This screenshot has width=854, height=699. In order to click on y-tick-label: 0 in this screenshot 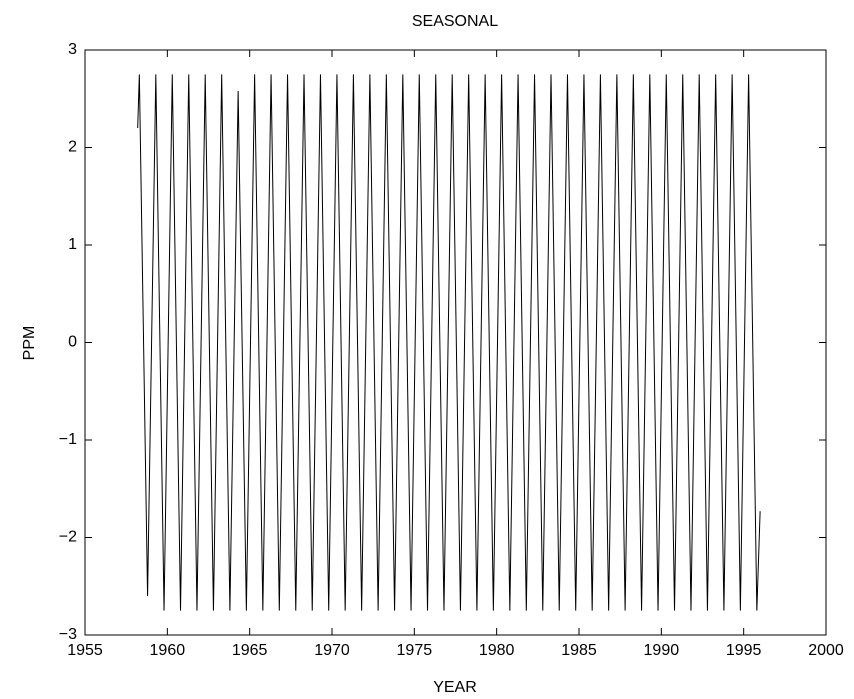, I will do `click(72, 342)`.